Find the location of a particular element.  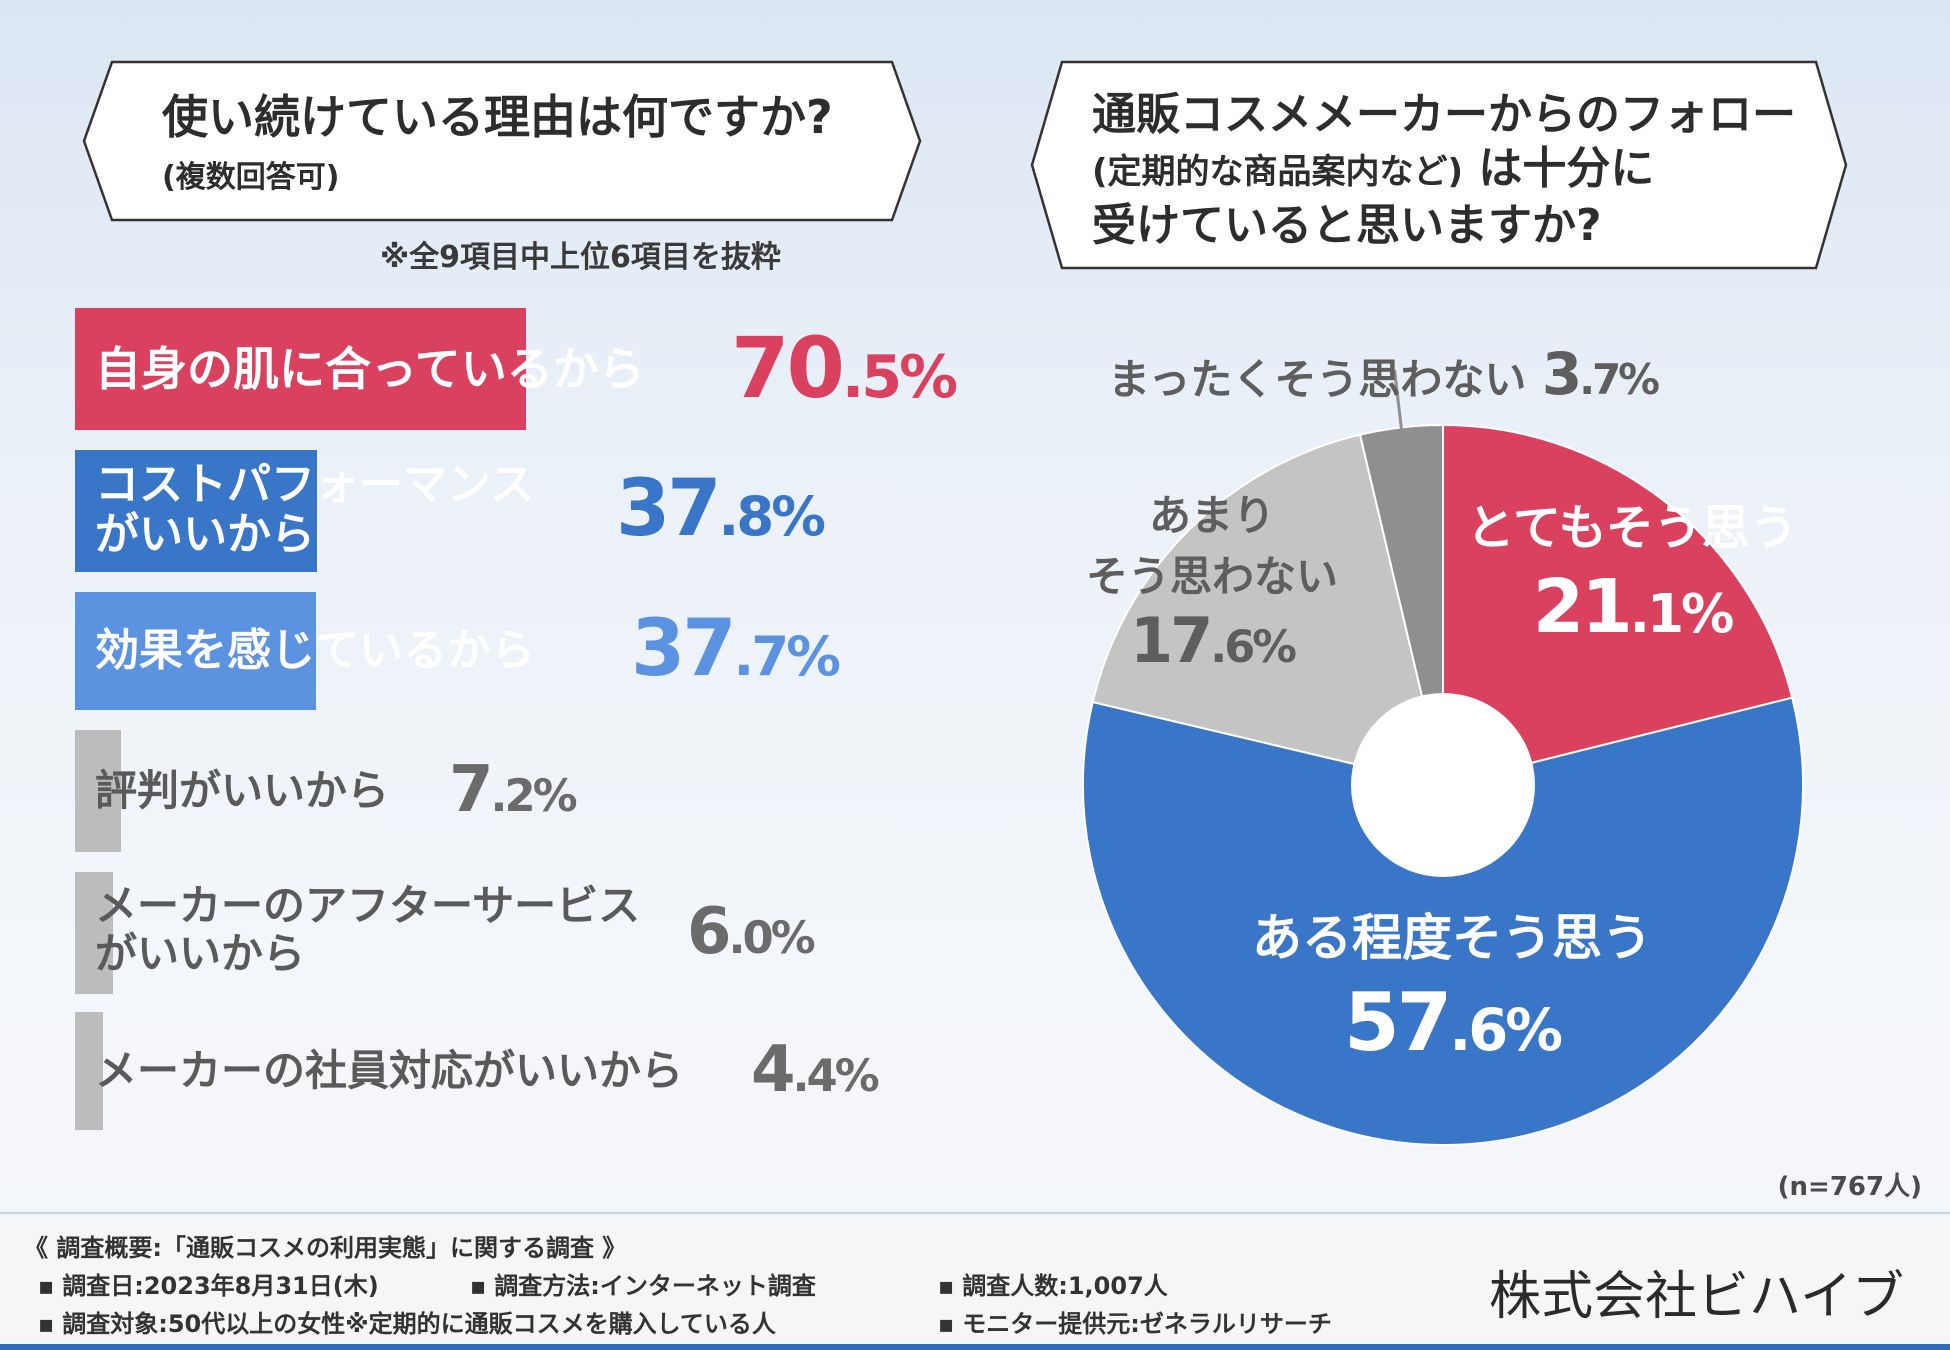

survey-monitor: モニター提供元:ゼネラルリサーチ is located at coordinates (1135, 1321).